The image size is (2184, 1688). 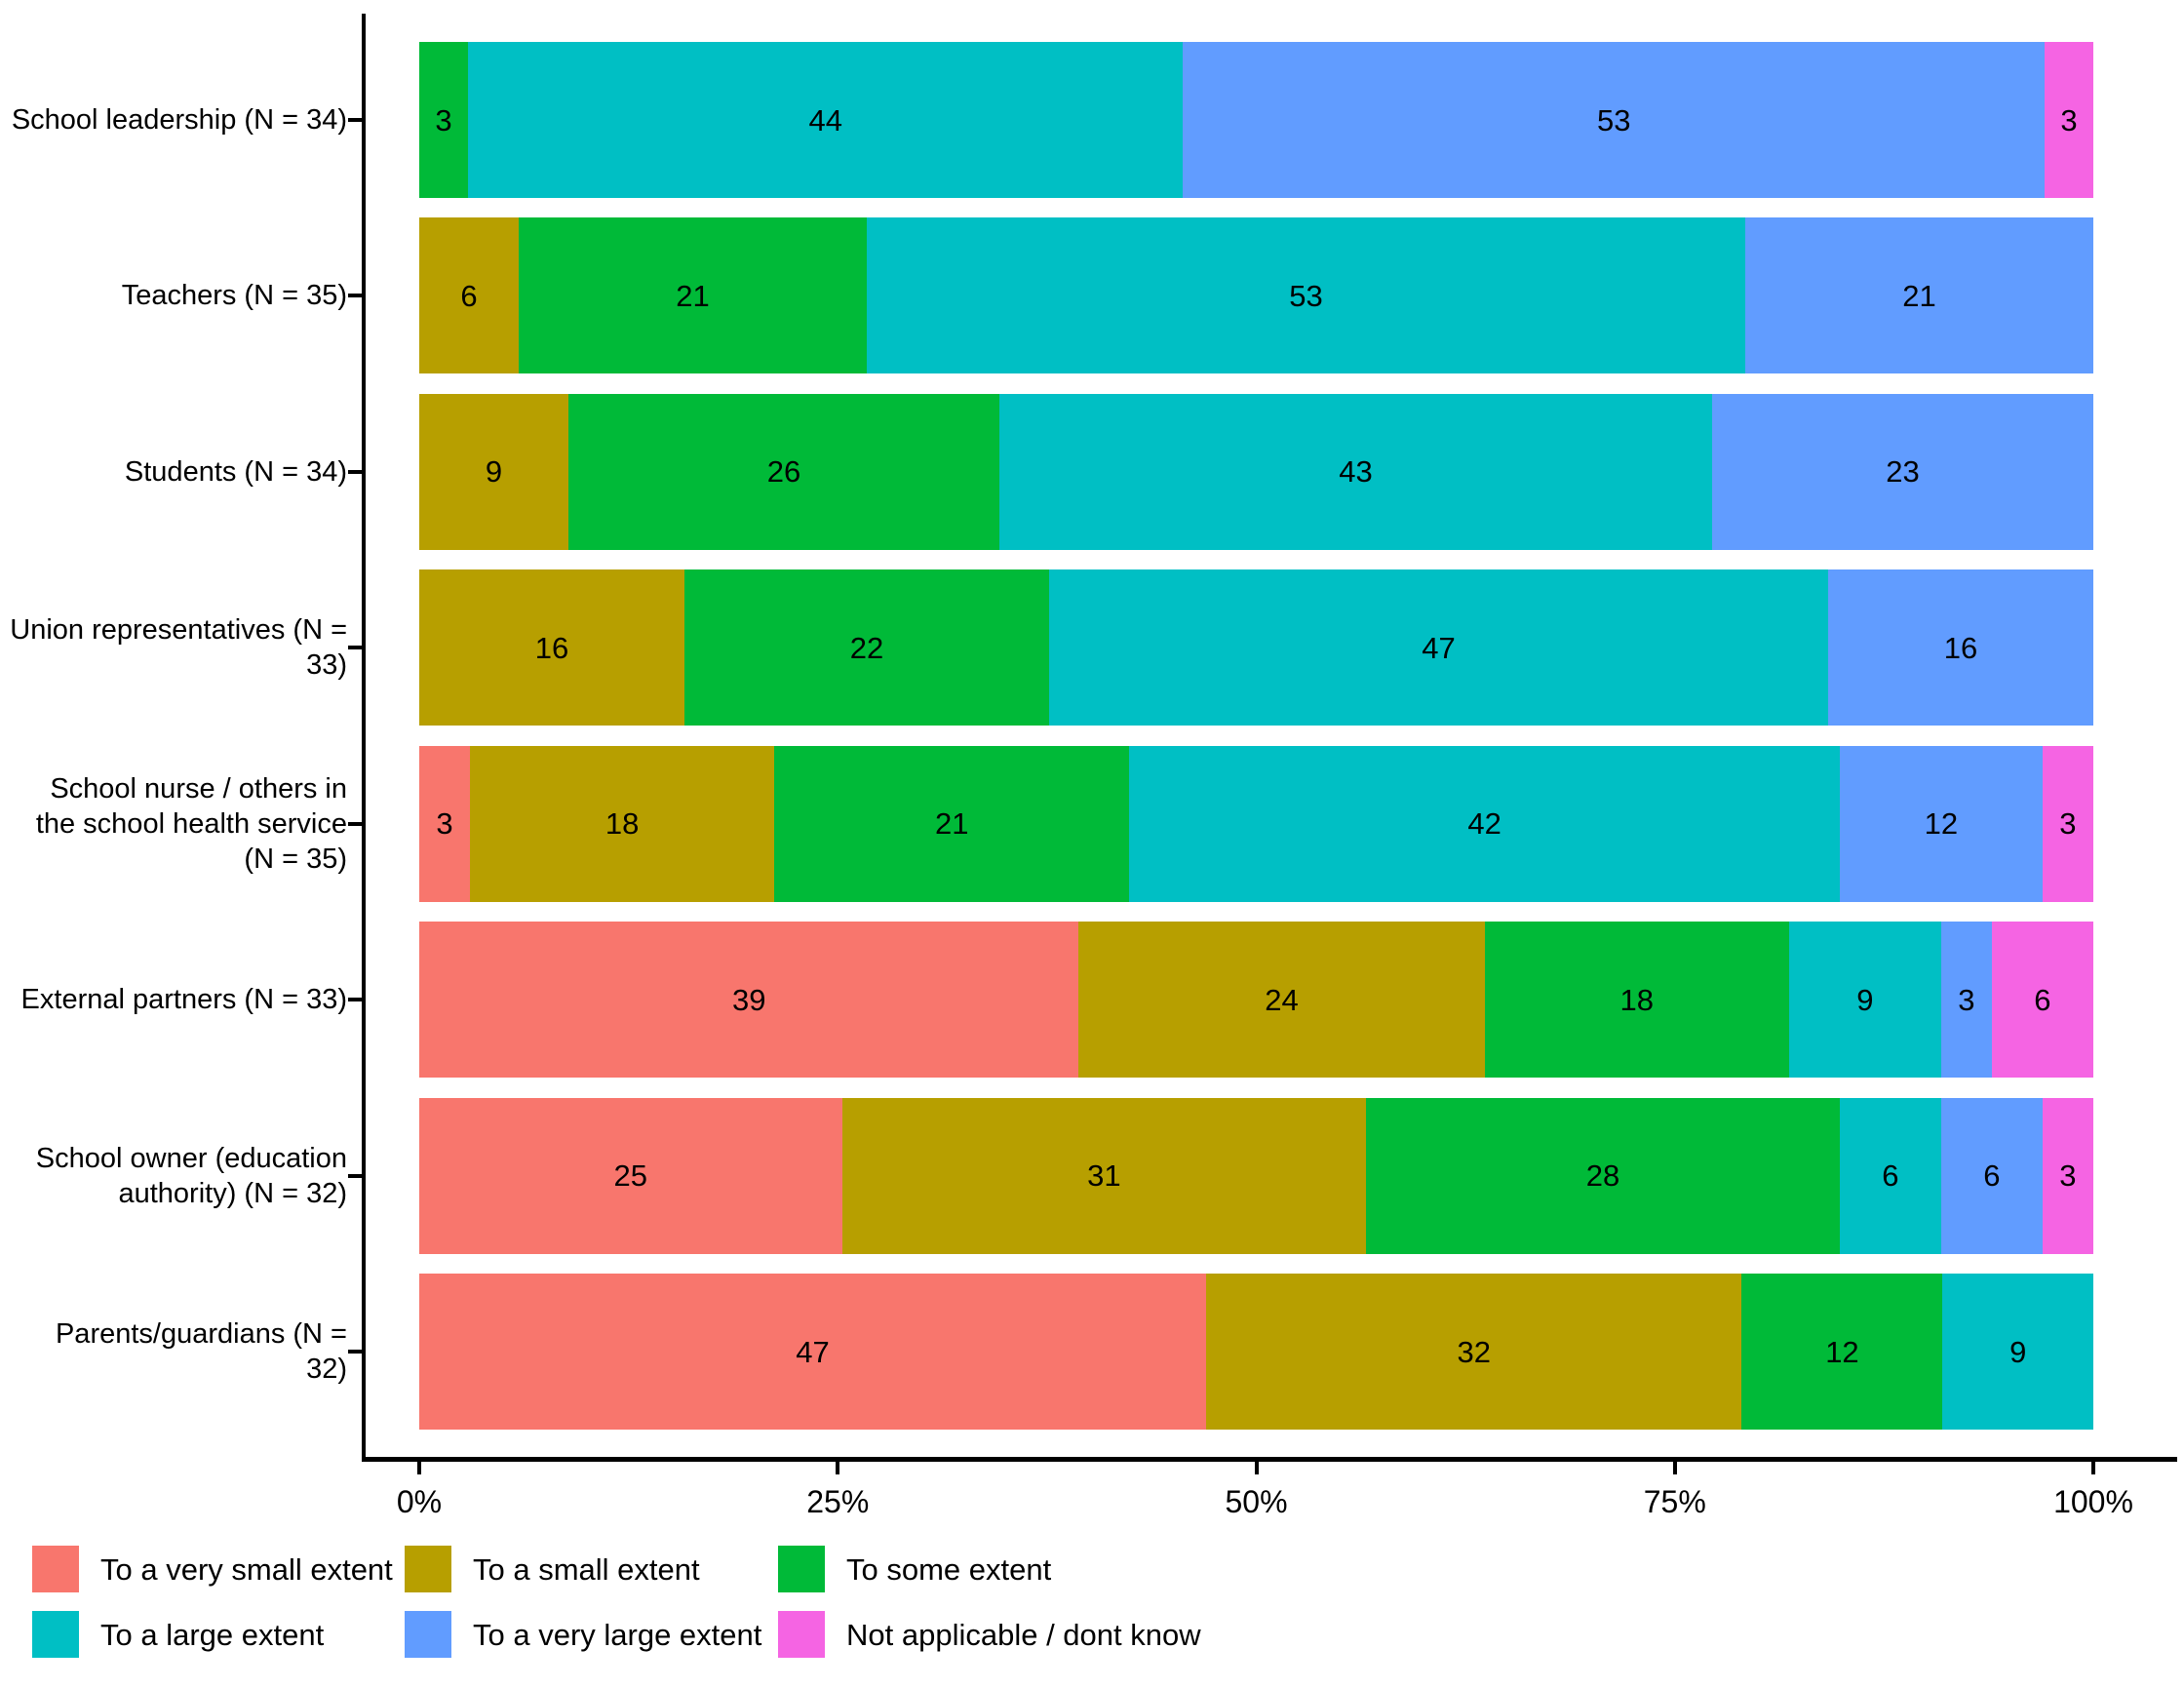 I want to click on bar-segment-value: 39, so click(x=748, y=999).